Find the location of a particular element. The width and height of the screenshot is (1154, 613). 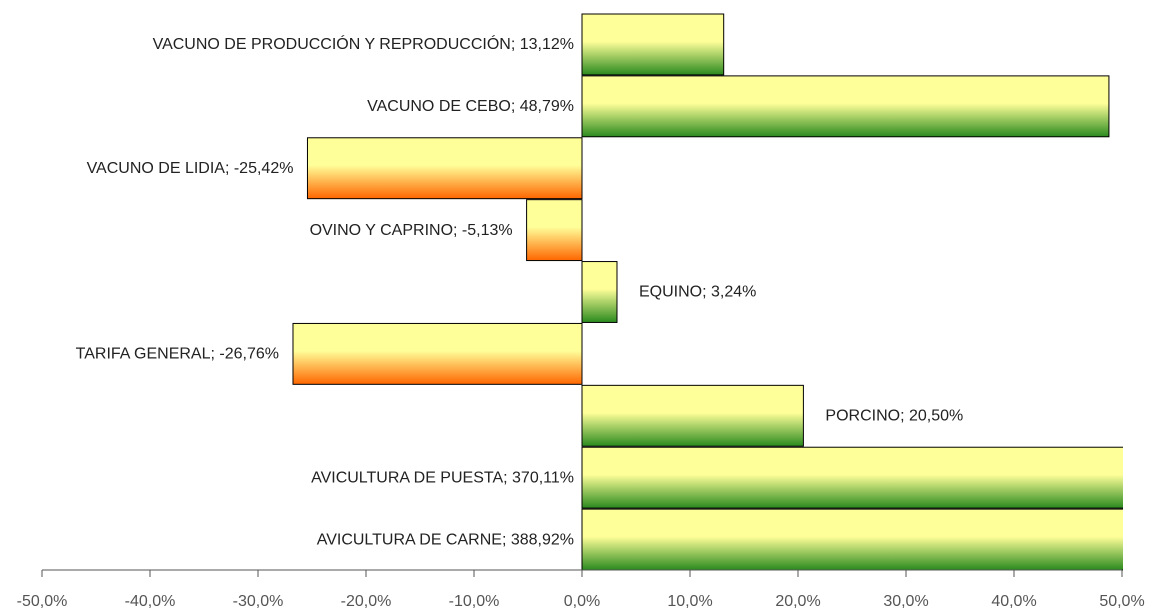

x-tick-label: 10,0% is located at coordinates (689, 601).